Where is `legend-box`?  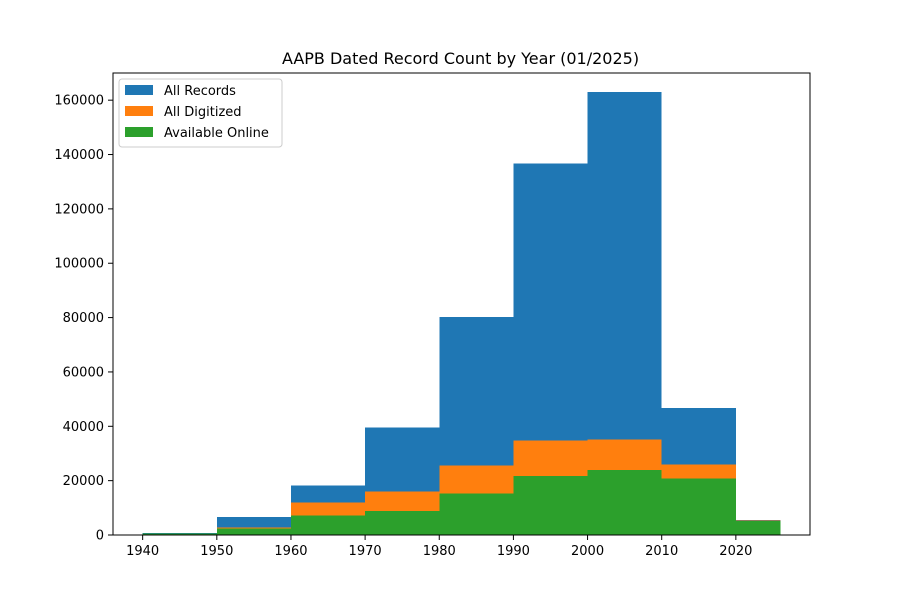 legend-box is located at coordinates (200, 113).